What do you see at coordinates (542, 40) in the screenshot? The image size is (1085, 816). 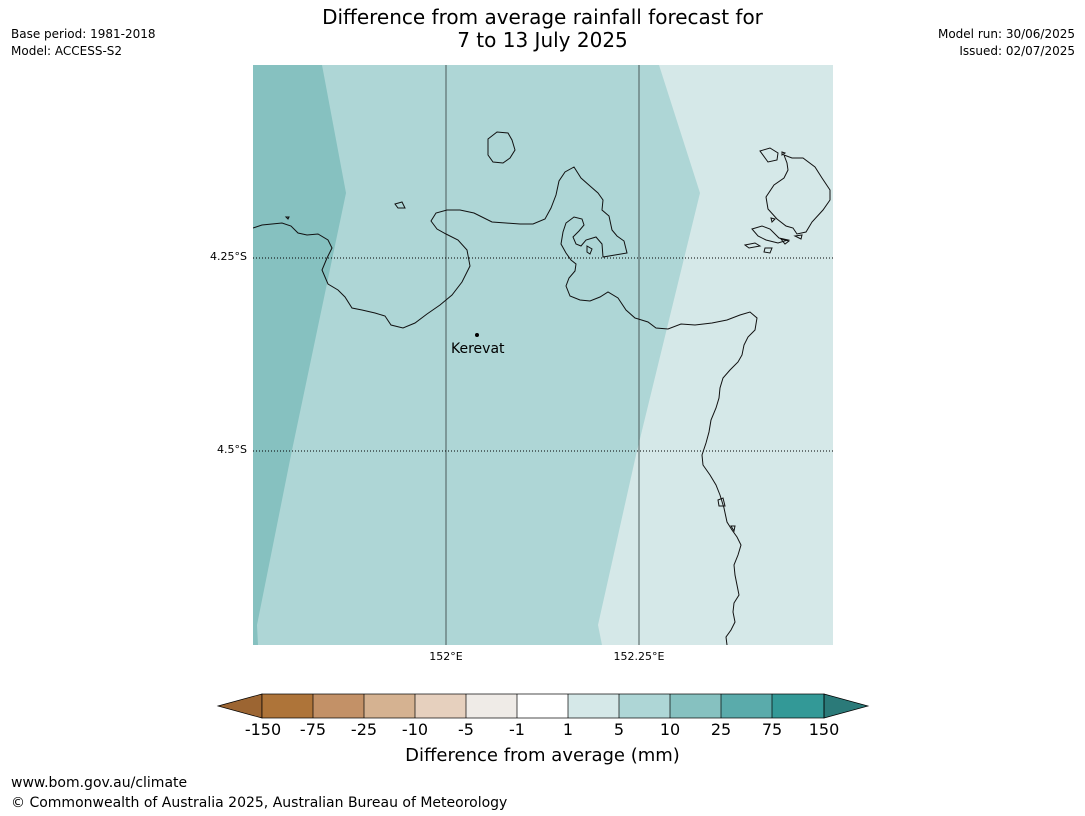 I see `title-line-2: 7 to 13 July 2025` at bounding box center [542, 40].